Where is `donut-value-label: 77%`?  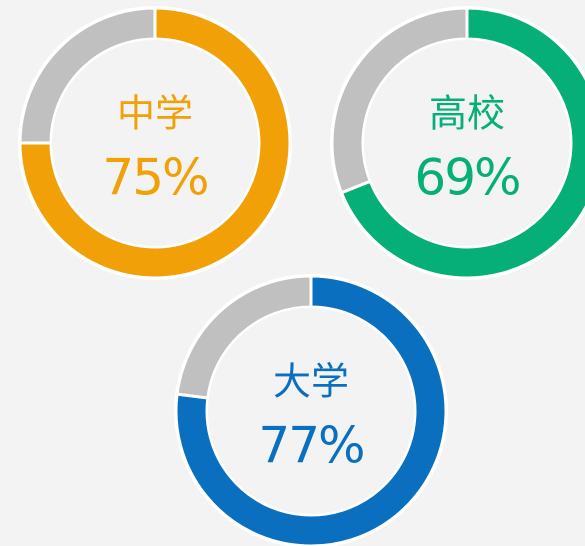 donut-value-label: 77% is located at coordinates (310, 446).